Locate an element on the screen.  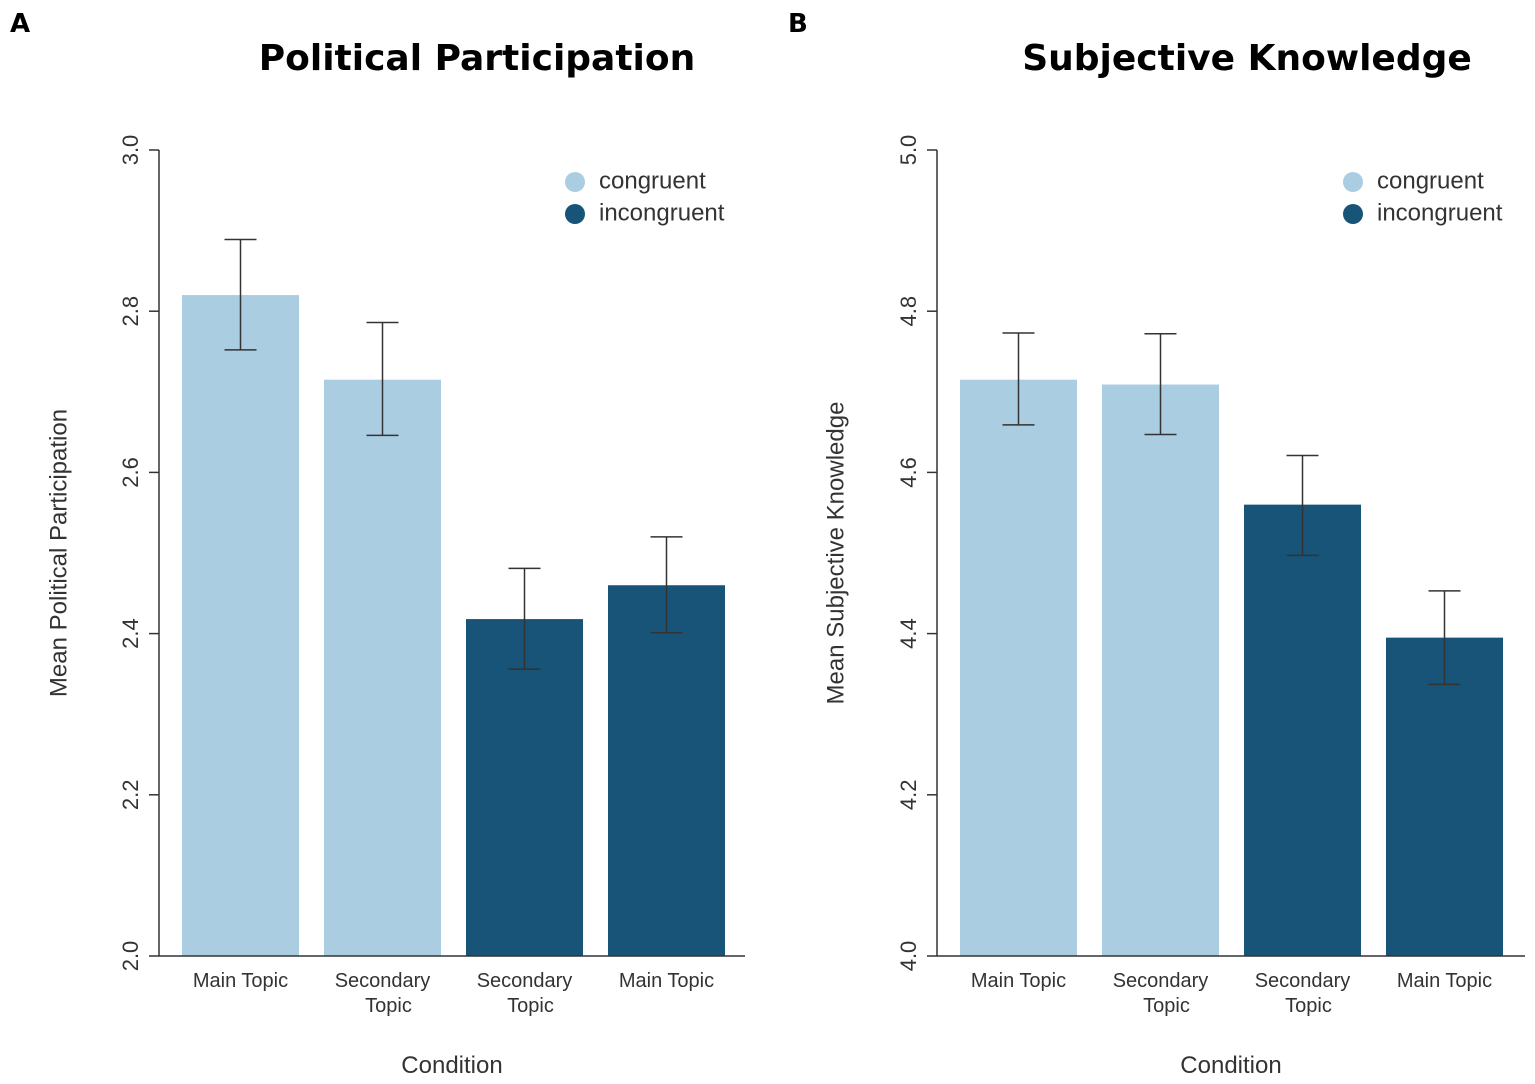
y-tick-label: 4.0 is located at coordinates (908, 956).